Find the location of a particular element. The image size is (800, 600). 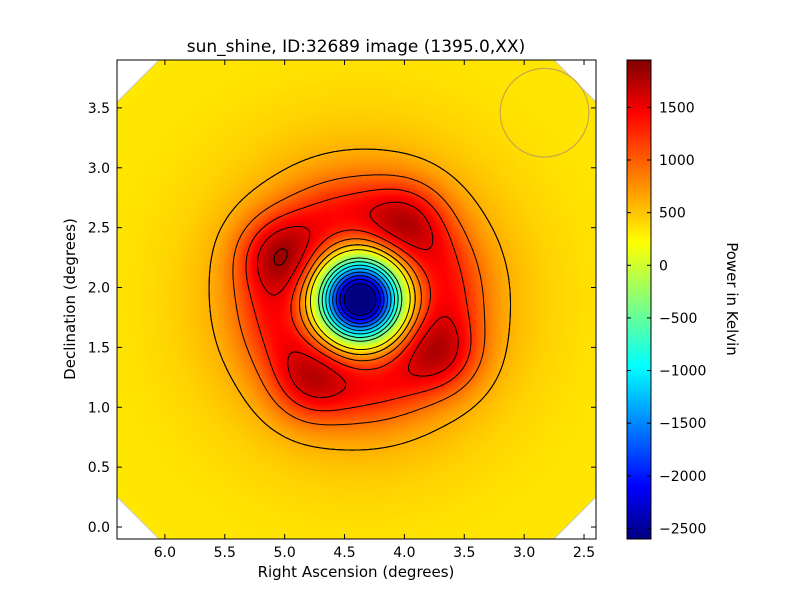

colorbar-gradient is located at coordinates (639, 299).